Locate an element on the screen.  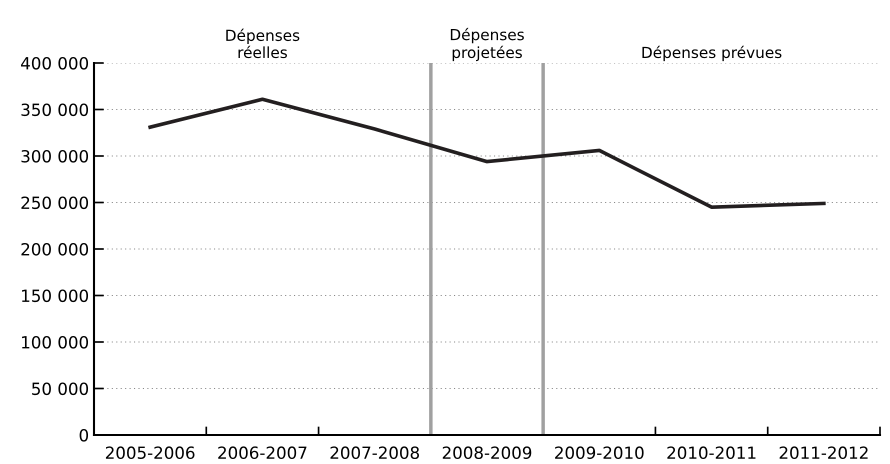
y-tick-label: 350 000 is located at coordinates (54, 109).